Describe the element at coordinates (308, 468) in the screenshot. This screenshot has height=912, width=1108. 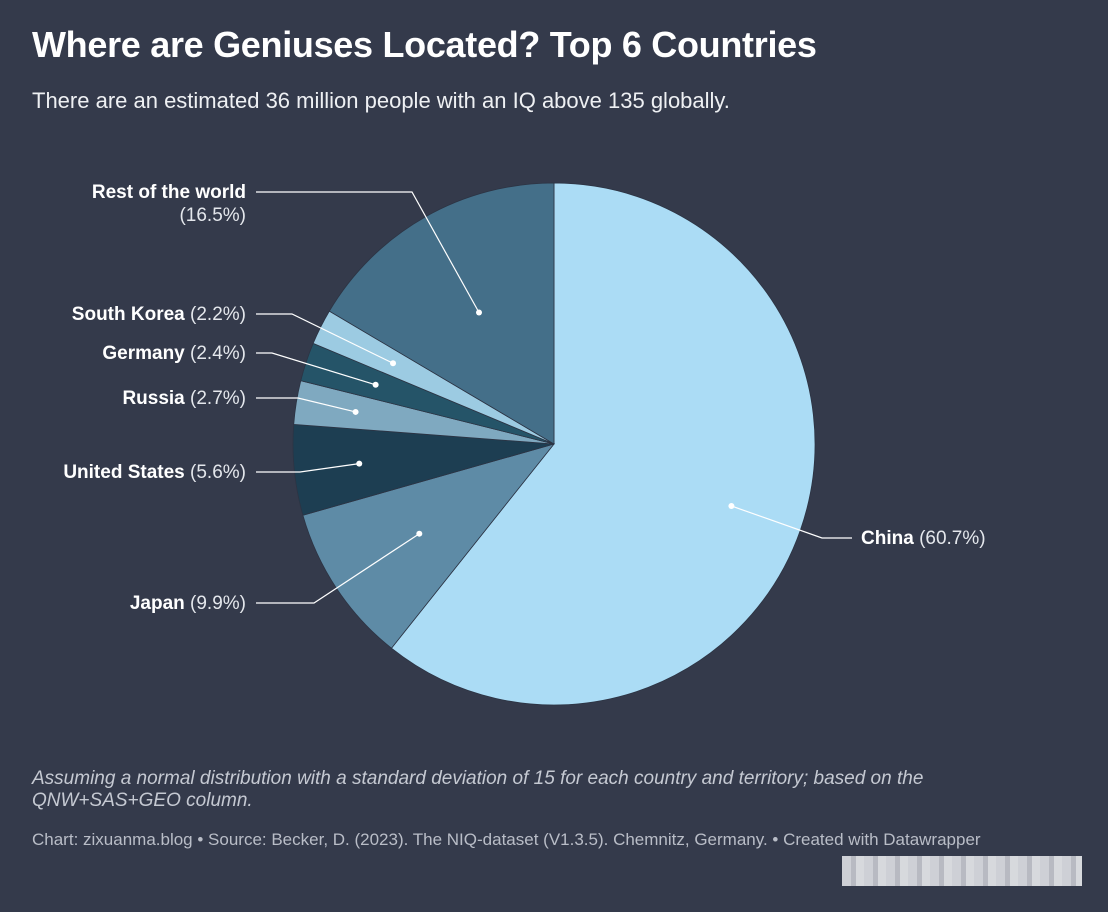
I see `leader-line-united-states` at that location.